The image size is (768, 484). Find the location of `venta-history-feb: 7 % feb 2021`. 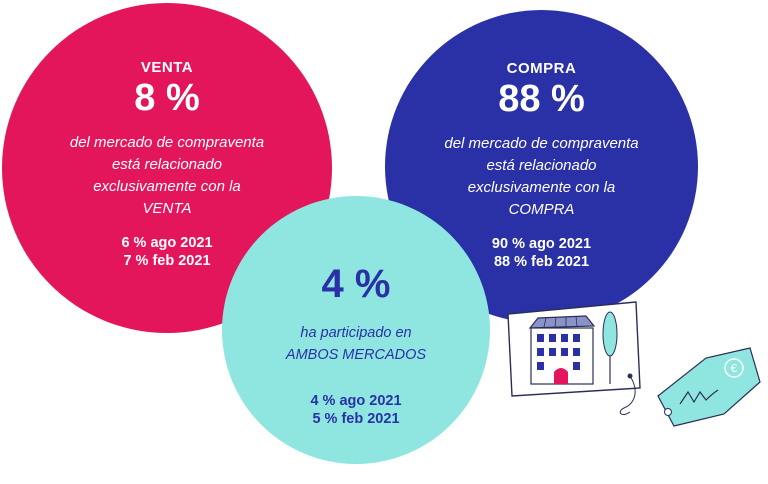

venta-history-feb: 7 % feb 2021 is located at coordinates (167, 261).